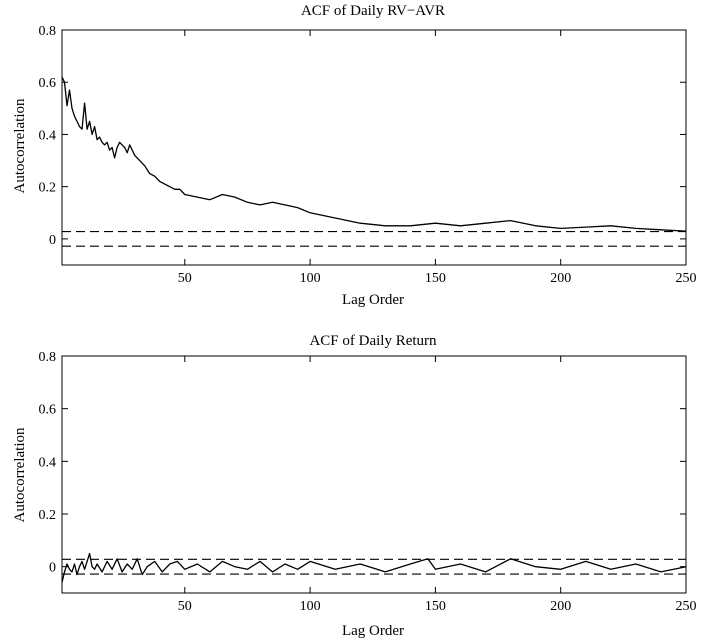 The width and height of the screenshot is (701, 641). I want to click on acf-series-line, so click(374, 567).